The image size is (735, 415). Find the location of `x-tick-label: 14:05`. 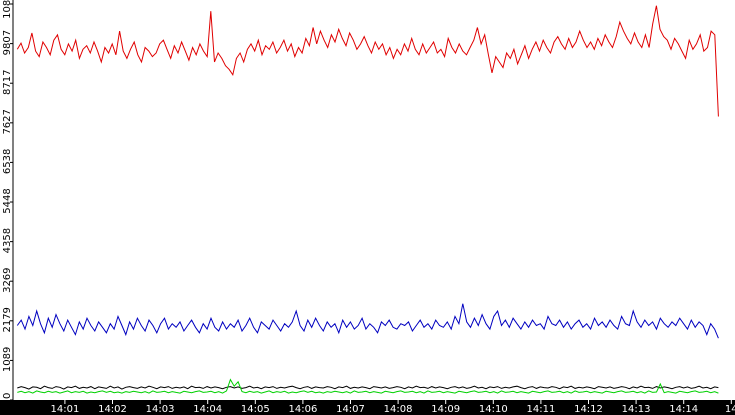

x-tick-label: 14:05 is located at coordinates (255, 409).